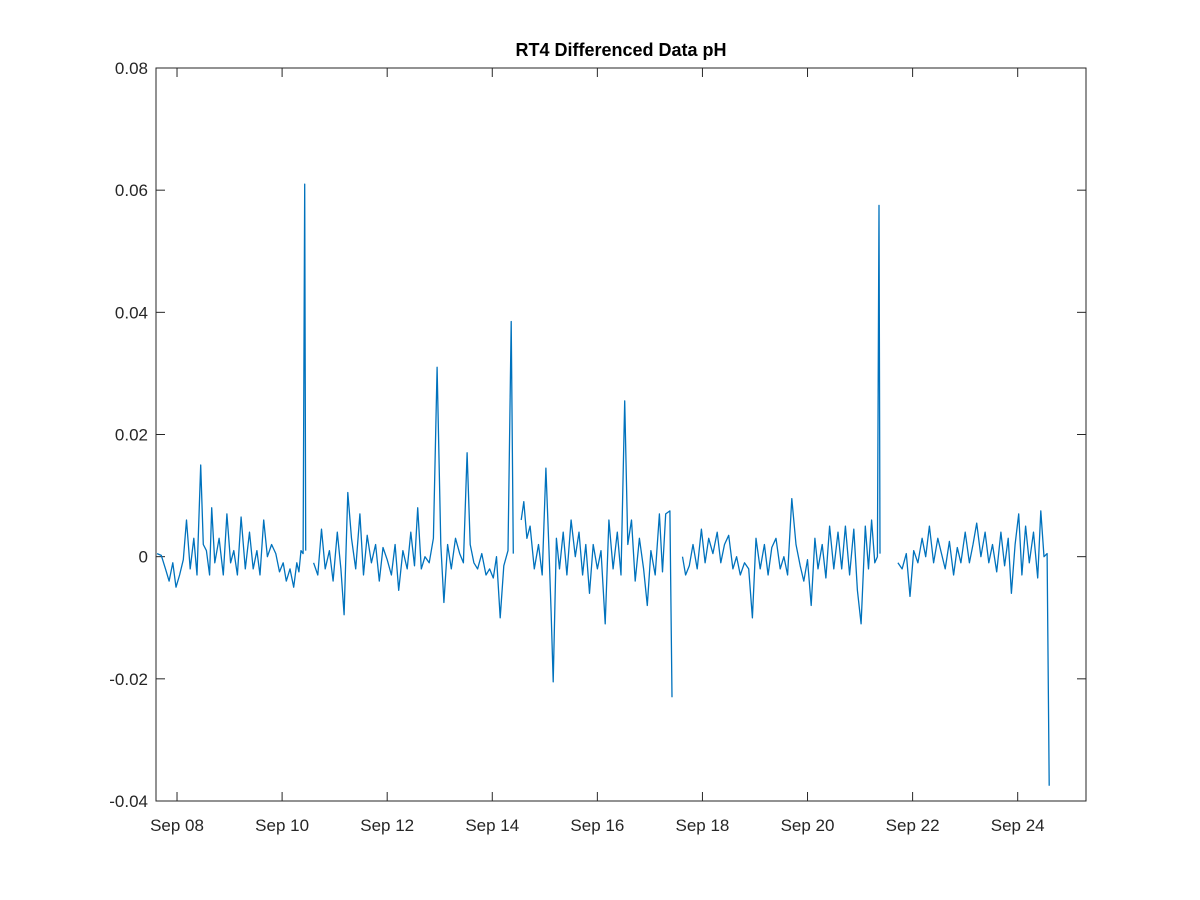 This screenshot has height=900, width=1200. I want to click on y-tick-label: -0.02, so click(128, 679).